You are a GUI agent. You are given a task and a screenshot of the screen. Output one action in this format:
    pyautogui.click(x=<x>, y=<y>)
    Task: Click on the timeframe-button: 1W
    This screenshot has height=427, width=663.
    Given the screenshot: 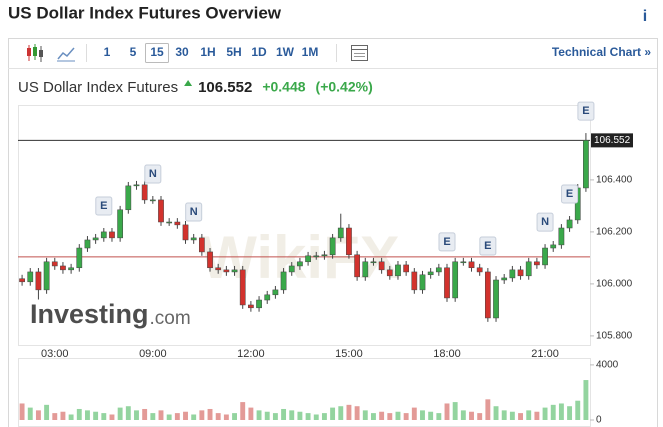 What is the action you would take?
    pyautogui.click(x=285, y=52)
    